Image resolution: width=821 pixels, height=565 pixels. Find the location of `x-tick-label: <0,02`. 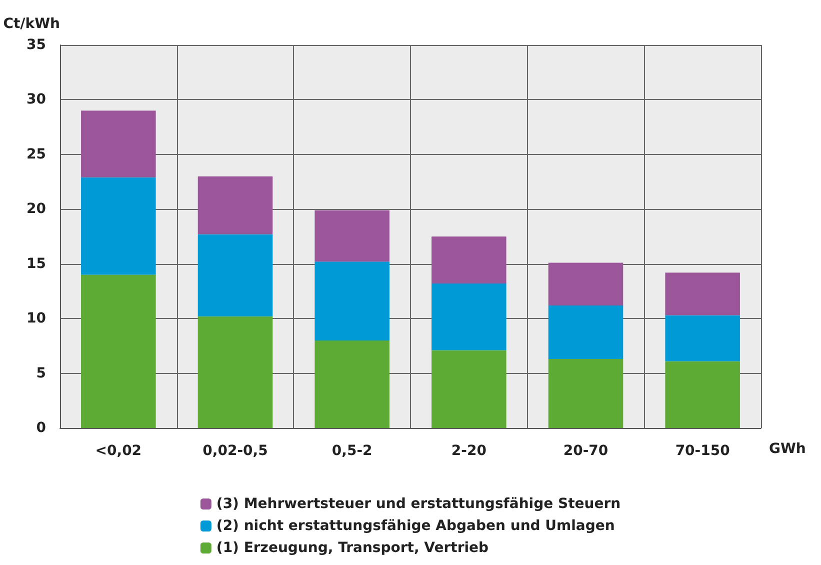

x-tick-label: <0,02 is located at coordinates (118, 451).